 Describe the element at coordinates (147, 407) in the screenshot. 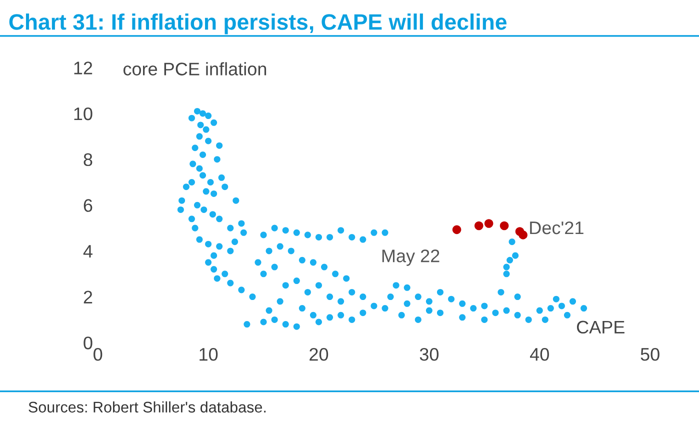

I see `source-note: Sources: Robert Shiller's database.` at that location.